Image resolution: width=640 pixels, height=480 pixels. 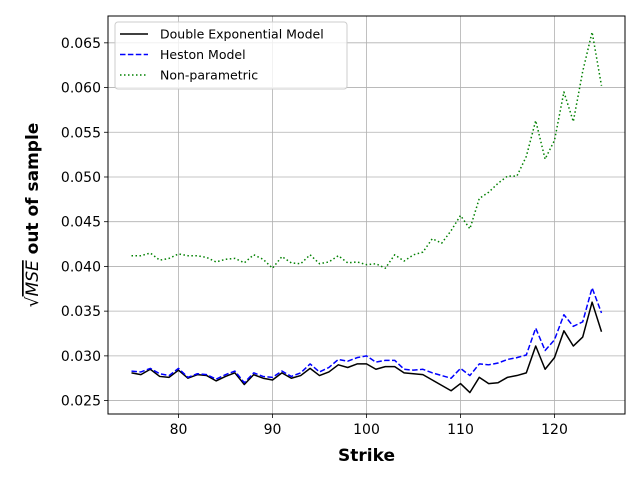 What do you see at coordinates (81, 178) in the screenshot?
I see `y-tick-label: 0.050` at bounding box center [81, 178].